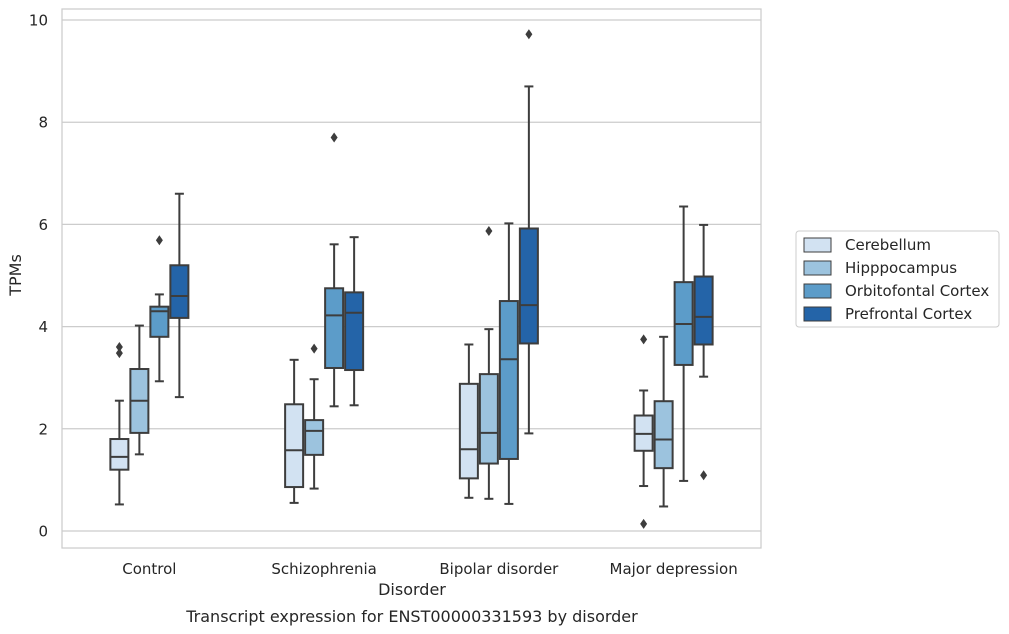 This screenshot has height=634, width=1009. What do you see at coordinates (149, 569) in the screenshot?
I see `x-tick-label: Control` at bounding box center [149, 569].